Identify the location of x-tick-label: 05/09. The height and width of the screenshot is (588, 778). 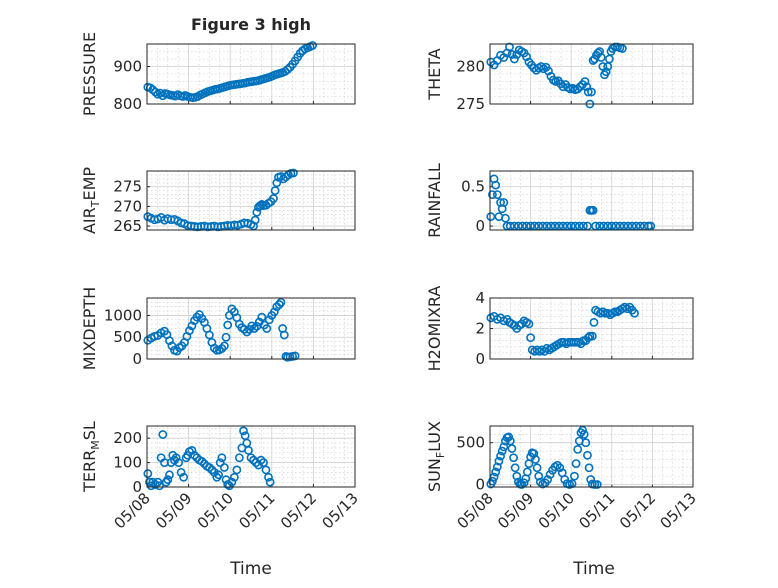
(515, 510).